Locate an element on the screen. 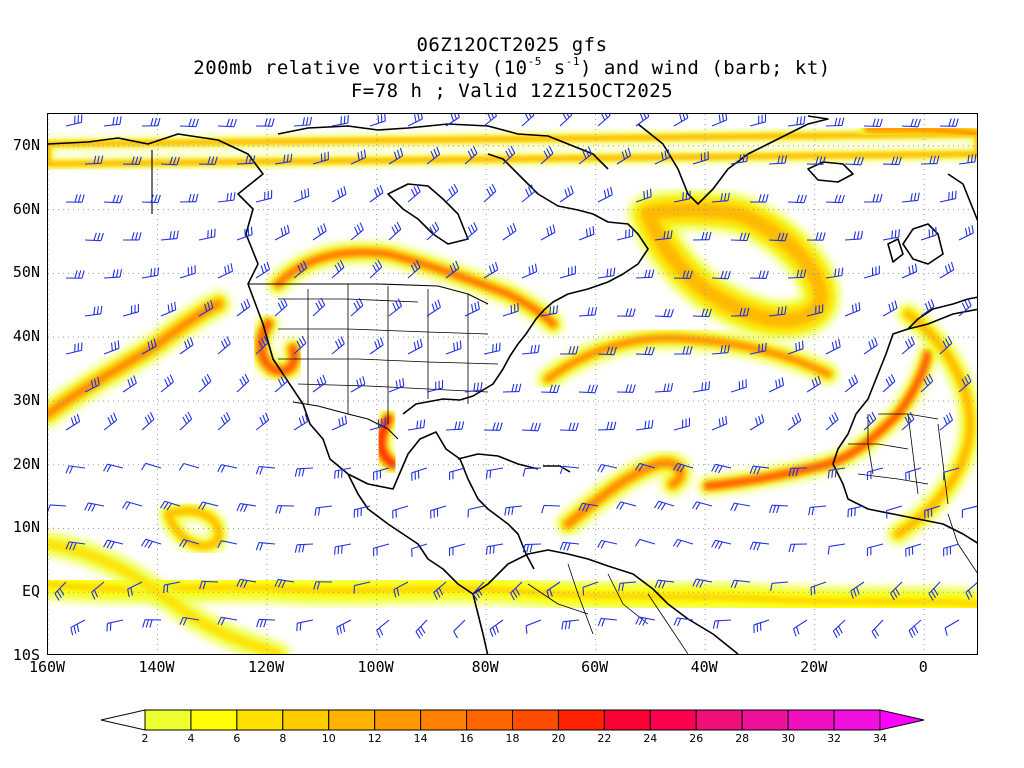 The image size is (1024, 768). coastline-cuba is located at coordinates (498, 461).